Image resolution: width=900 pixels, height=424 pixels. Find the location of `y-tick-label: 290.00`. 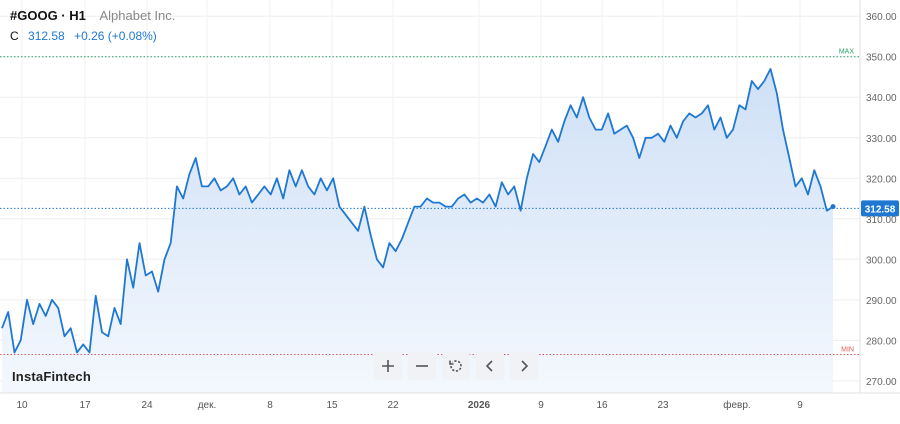

y-tick-label: 290.00 is located at coordinates (881, 301).